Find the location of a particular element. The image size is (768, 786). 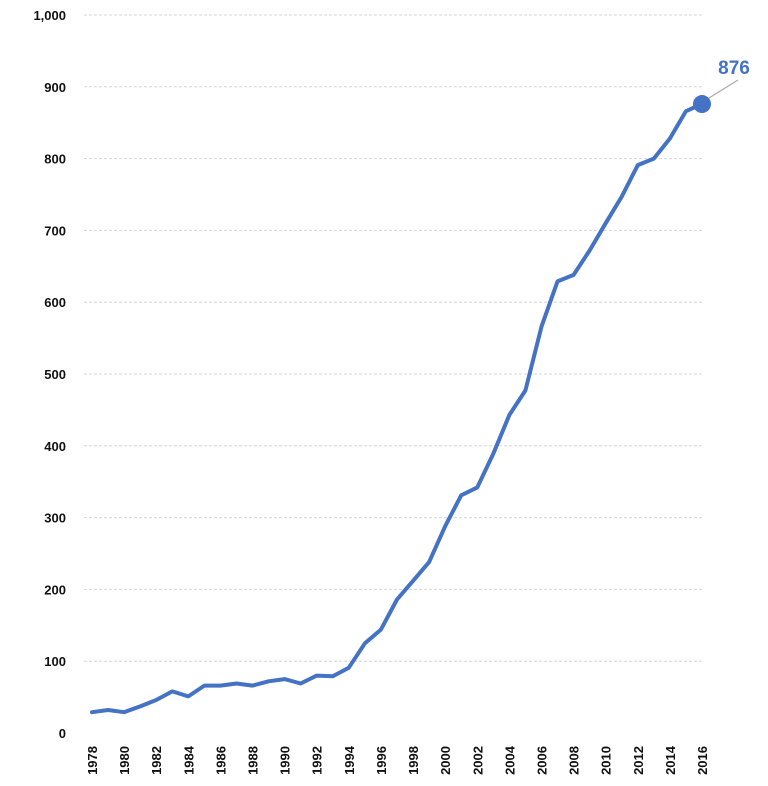

y-tick-label: 500 is located at coordinates (55, 374).